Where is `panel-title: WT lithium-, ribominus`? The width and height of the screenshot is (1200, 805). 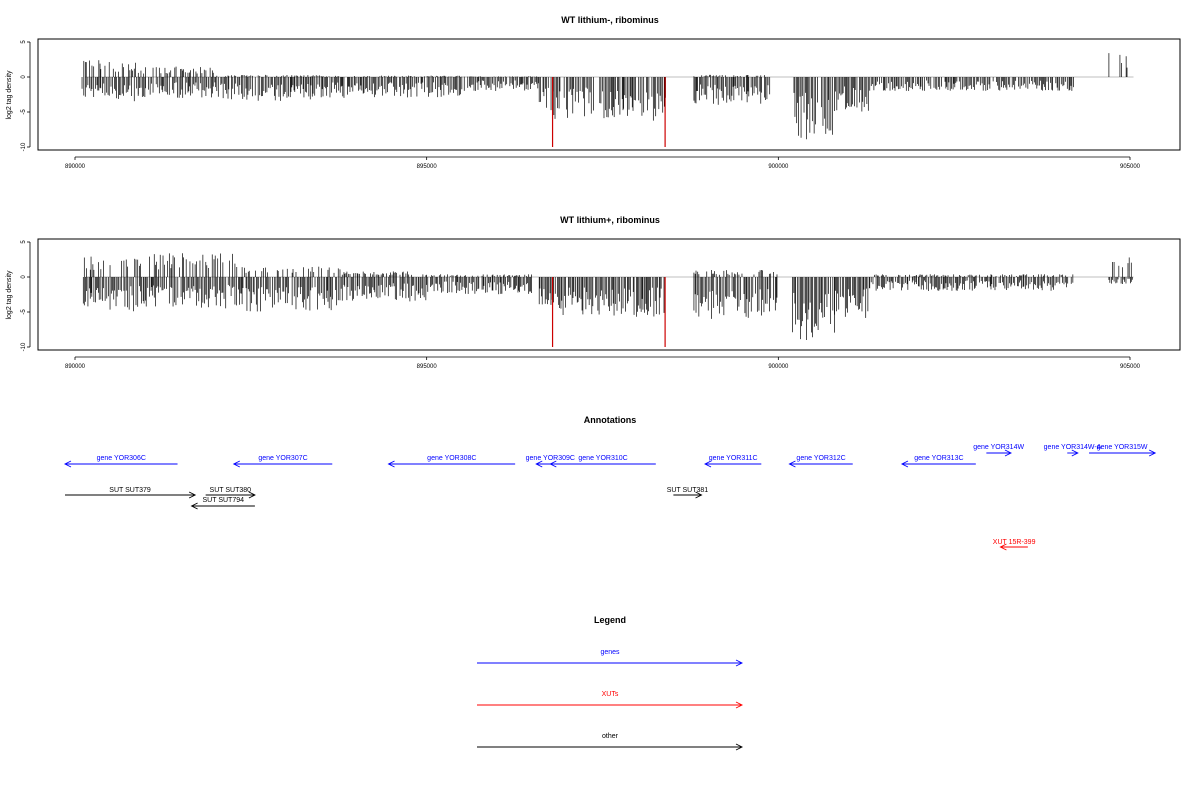 panel-title: WT lithium-, ribominus is located at coordinates (610, 20).